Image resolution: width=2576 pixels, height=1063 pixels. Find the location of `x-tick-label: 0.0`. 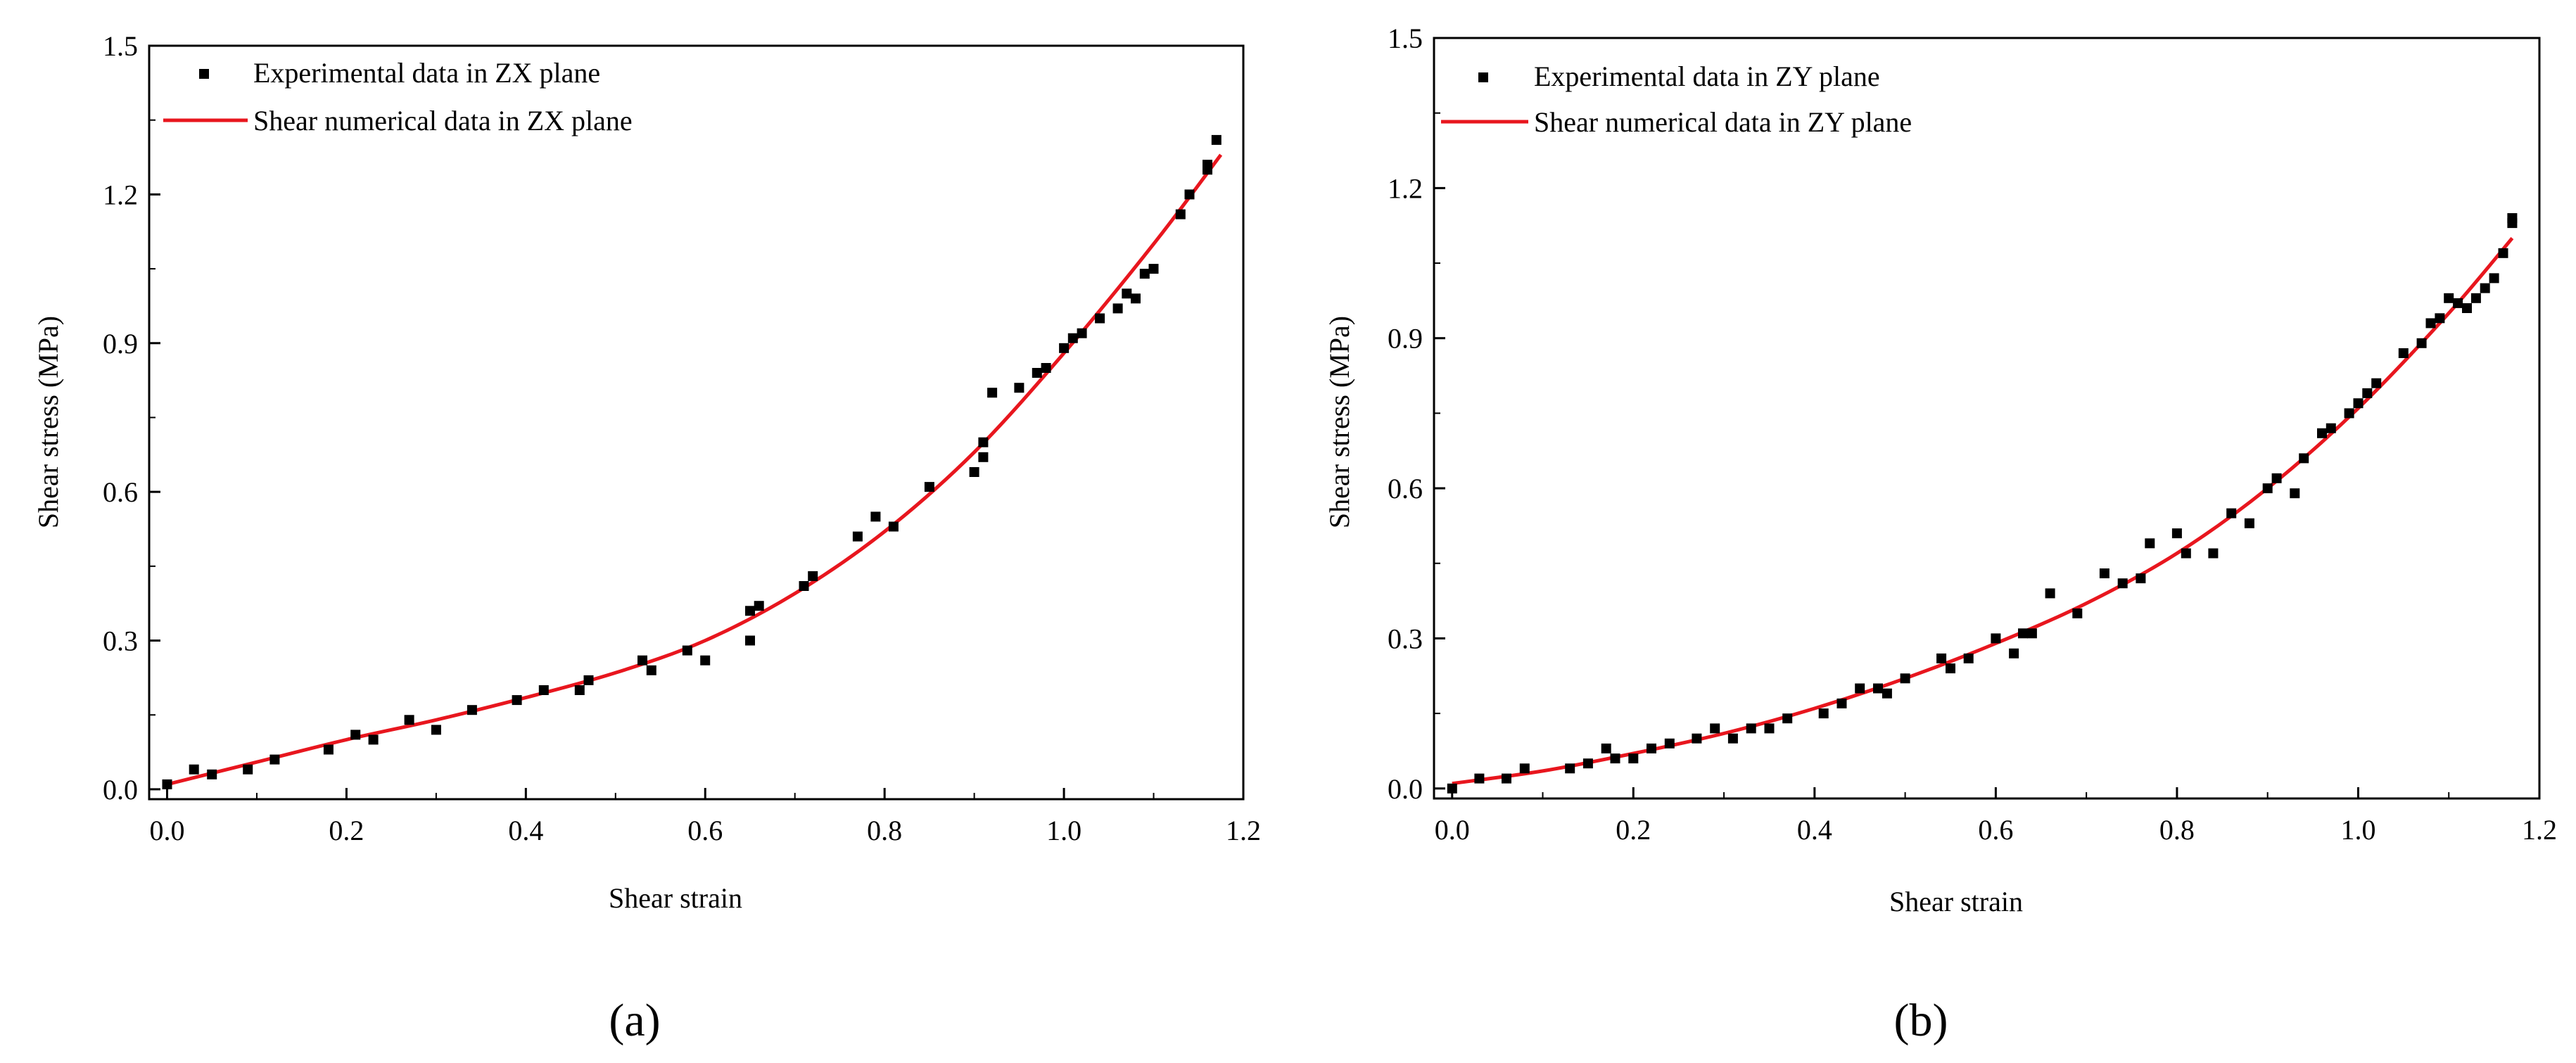

x-tick-label: 0.0 is located at coordinates (166, 831).